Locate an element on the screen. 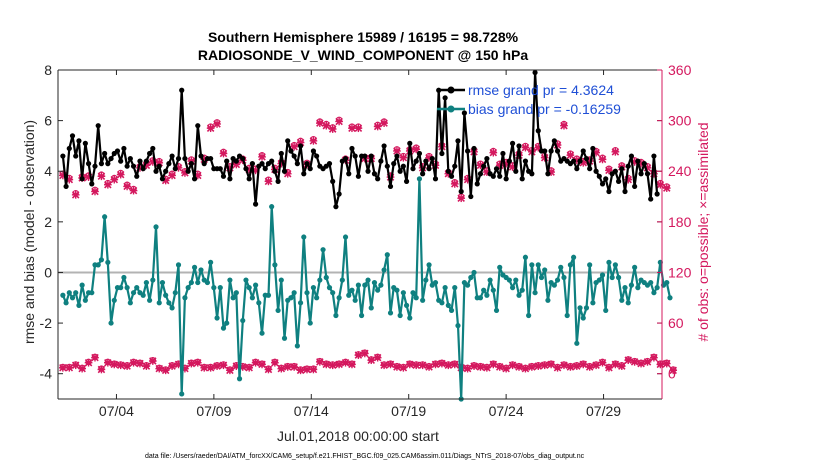 Image resolution: width=830 pixels, height=470 pixels. x-axis-label: Jul.01,2018 00:00:00 start is located at coordinates (358, 436).